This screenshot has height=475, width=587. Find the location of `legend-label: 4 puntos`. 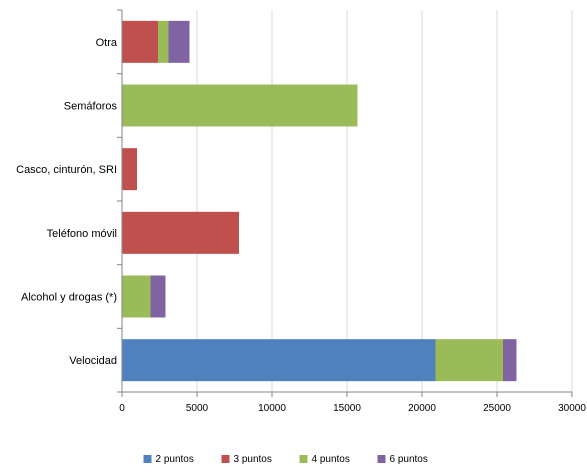

legend-label: 4 puntos is located at coordinates (331, 459).